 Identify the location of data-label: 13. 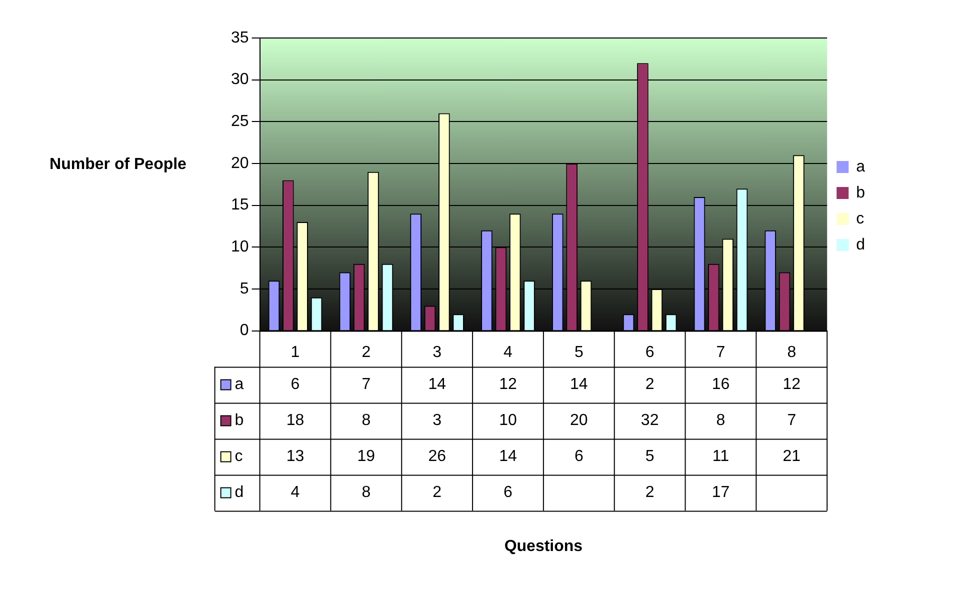
(295, 457).